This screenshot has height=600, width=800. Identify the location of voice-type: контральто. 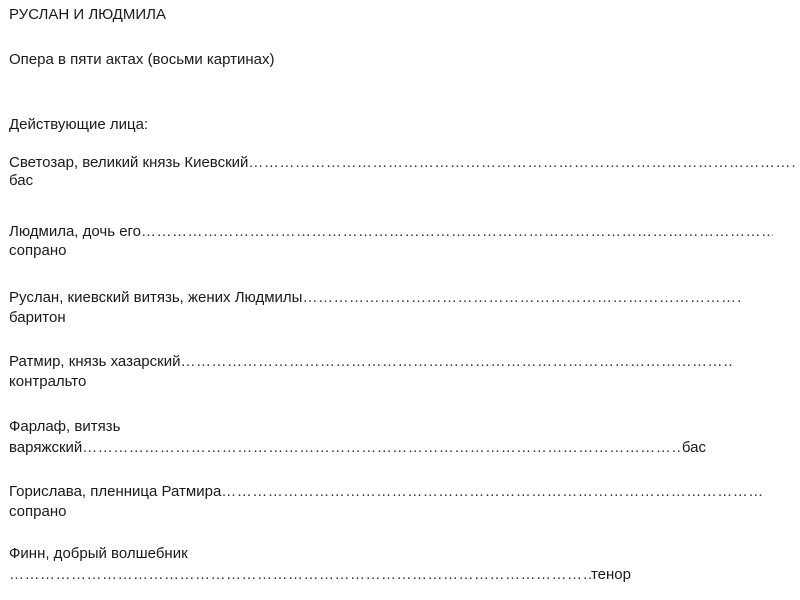
(48, 381).